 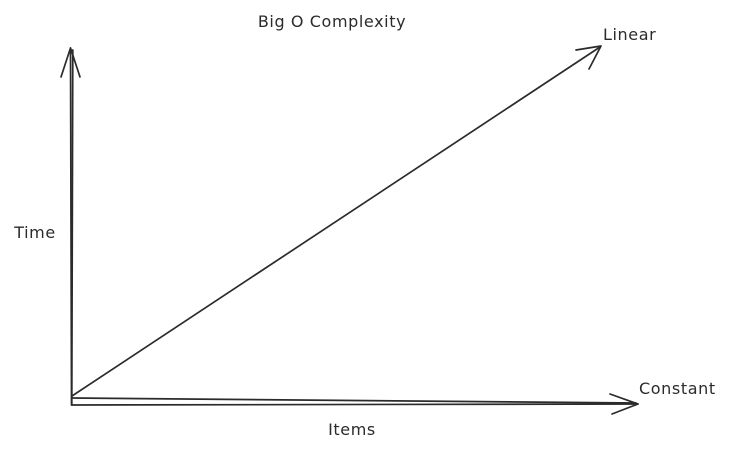 What do you see at coordinates (677, 388) in the screenshot?
I see `constant-label: Constant` at bounding box center [677, 388].